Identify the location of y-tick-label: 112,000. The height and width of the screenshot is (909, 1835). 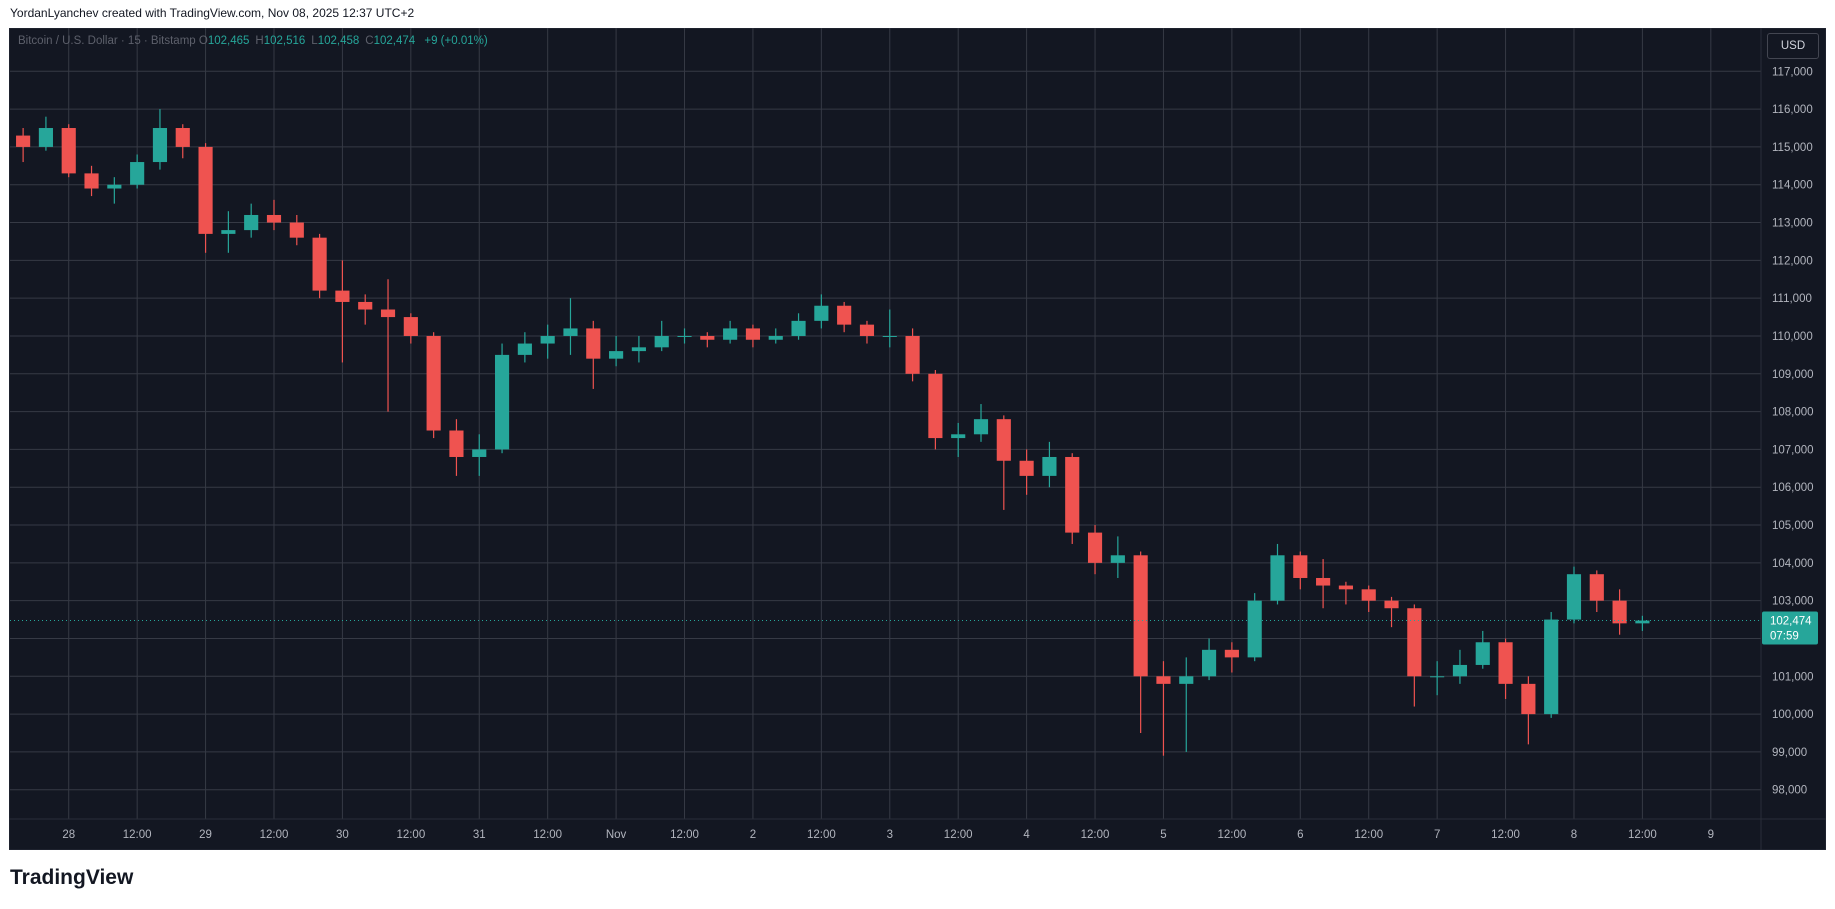
(1792, 261).